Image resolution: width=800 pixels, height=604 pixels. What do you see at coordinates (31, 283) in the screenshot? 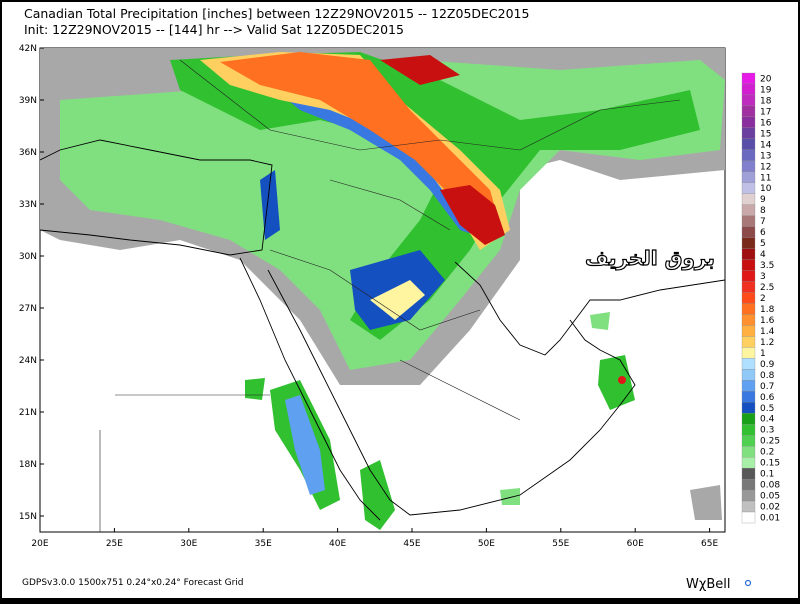
I see `lat-labels: 42N 39N 36N 33N 30N 27N 24N 21N 18N 15N` at bounding box center [31, 283].